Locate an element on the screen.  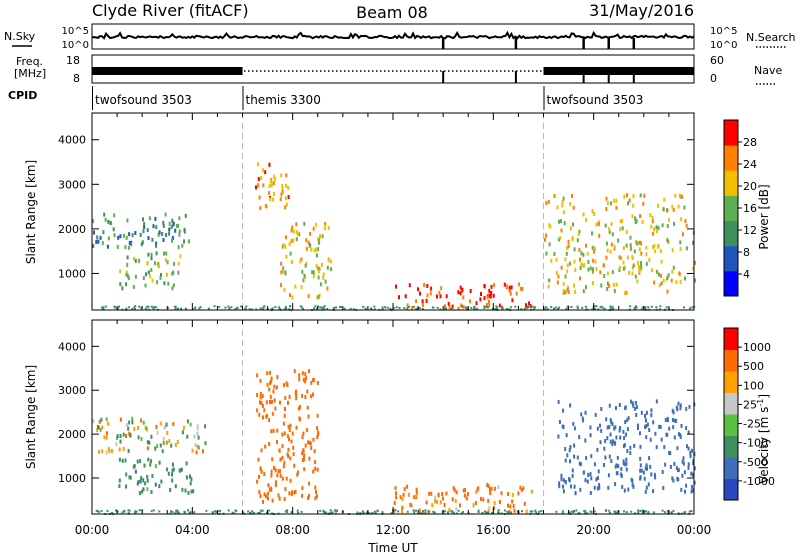
ytick-label: 1000 is located at coordinates (72, 478).